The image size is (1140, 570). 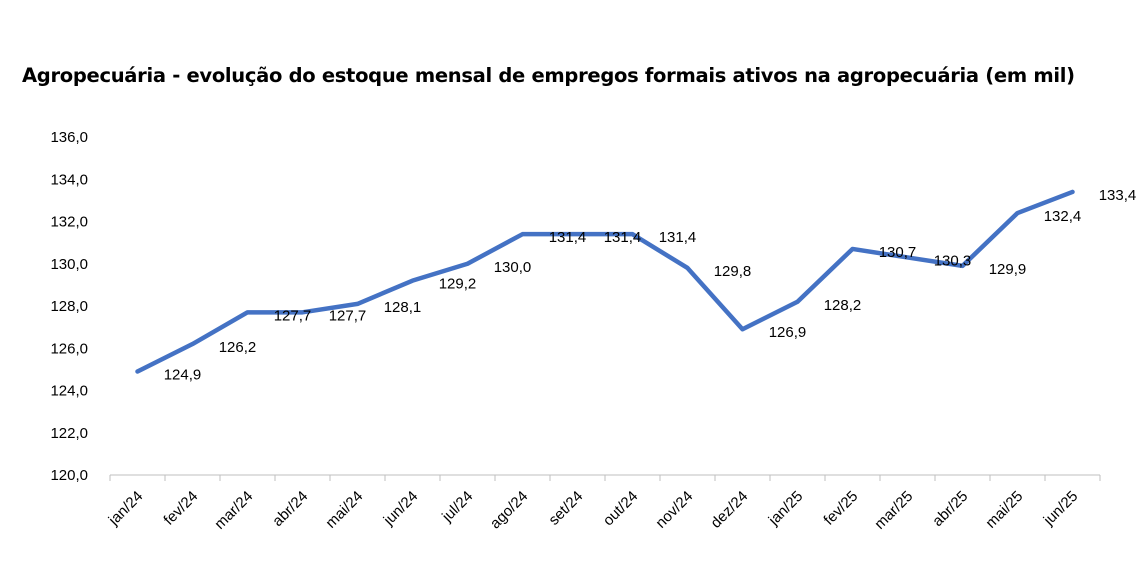 What do you see at coordinates (69, 179) in the screenshot?
I see `y-tick-label: 134,0` at bounding box center [69, 179].